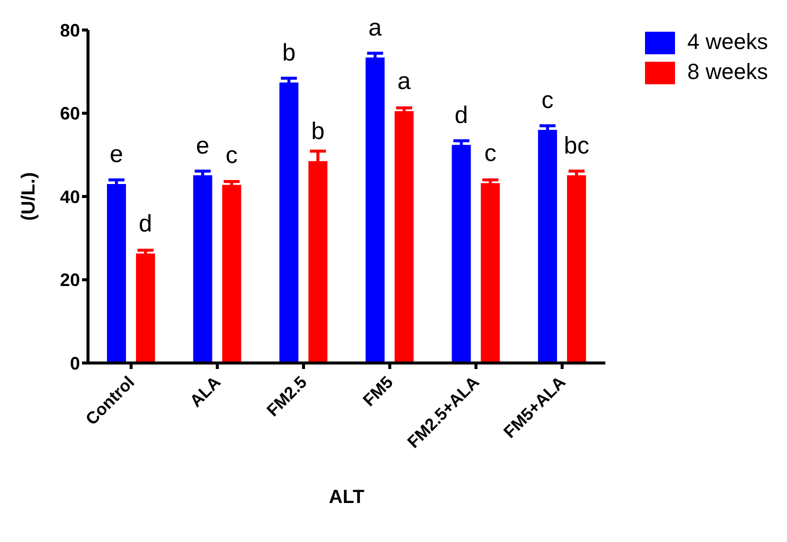 The width and height of the screenshot is (787, 542). What do you see at coordinates (727, 71) in the screenshot?
I see `legend-label: 8 weeks` at bounding box center [727, 71].